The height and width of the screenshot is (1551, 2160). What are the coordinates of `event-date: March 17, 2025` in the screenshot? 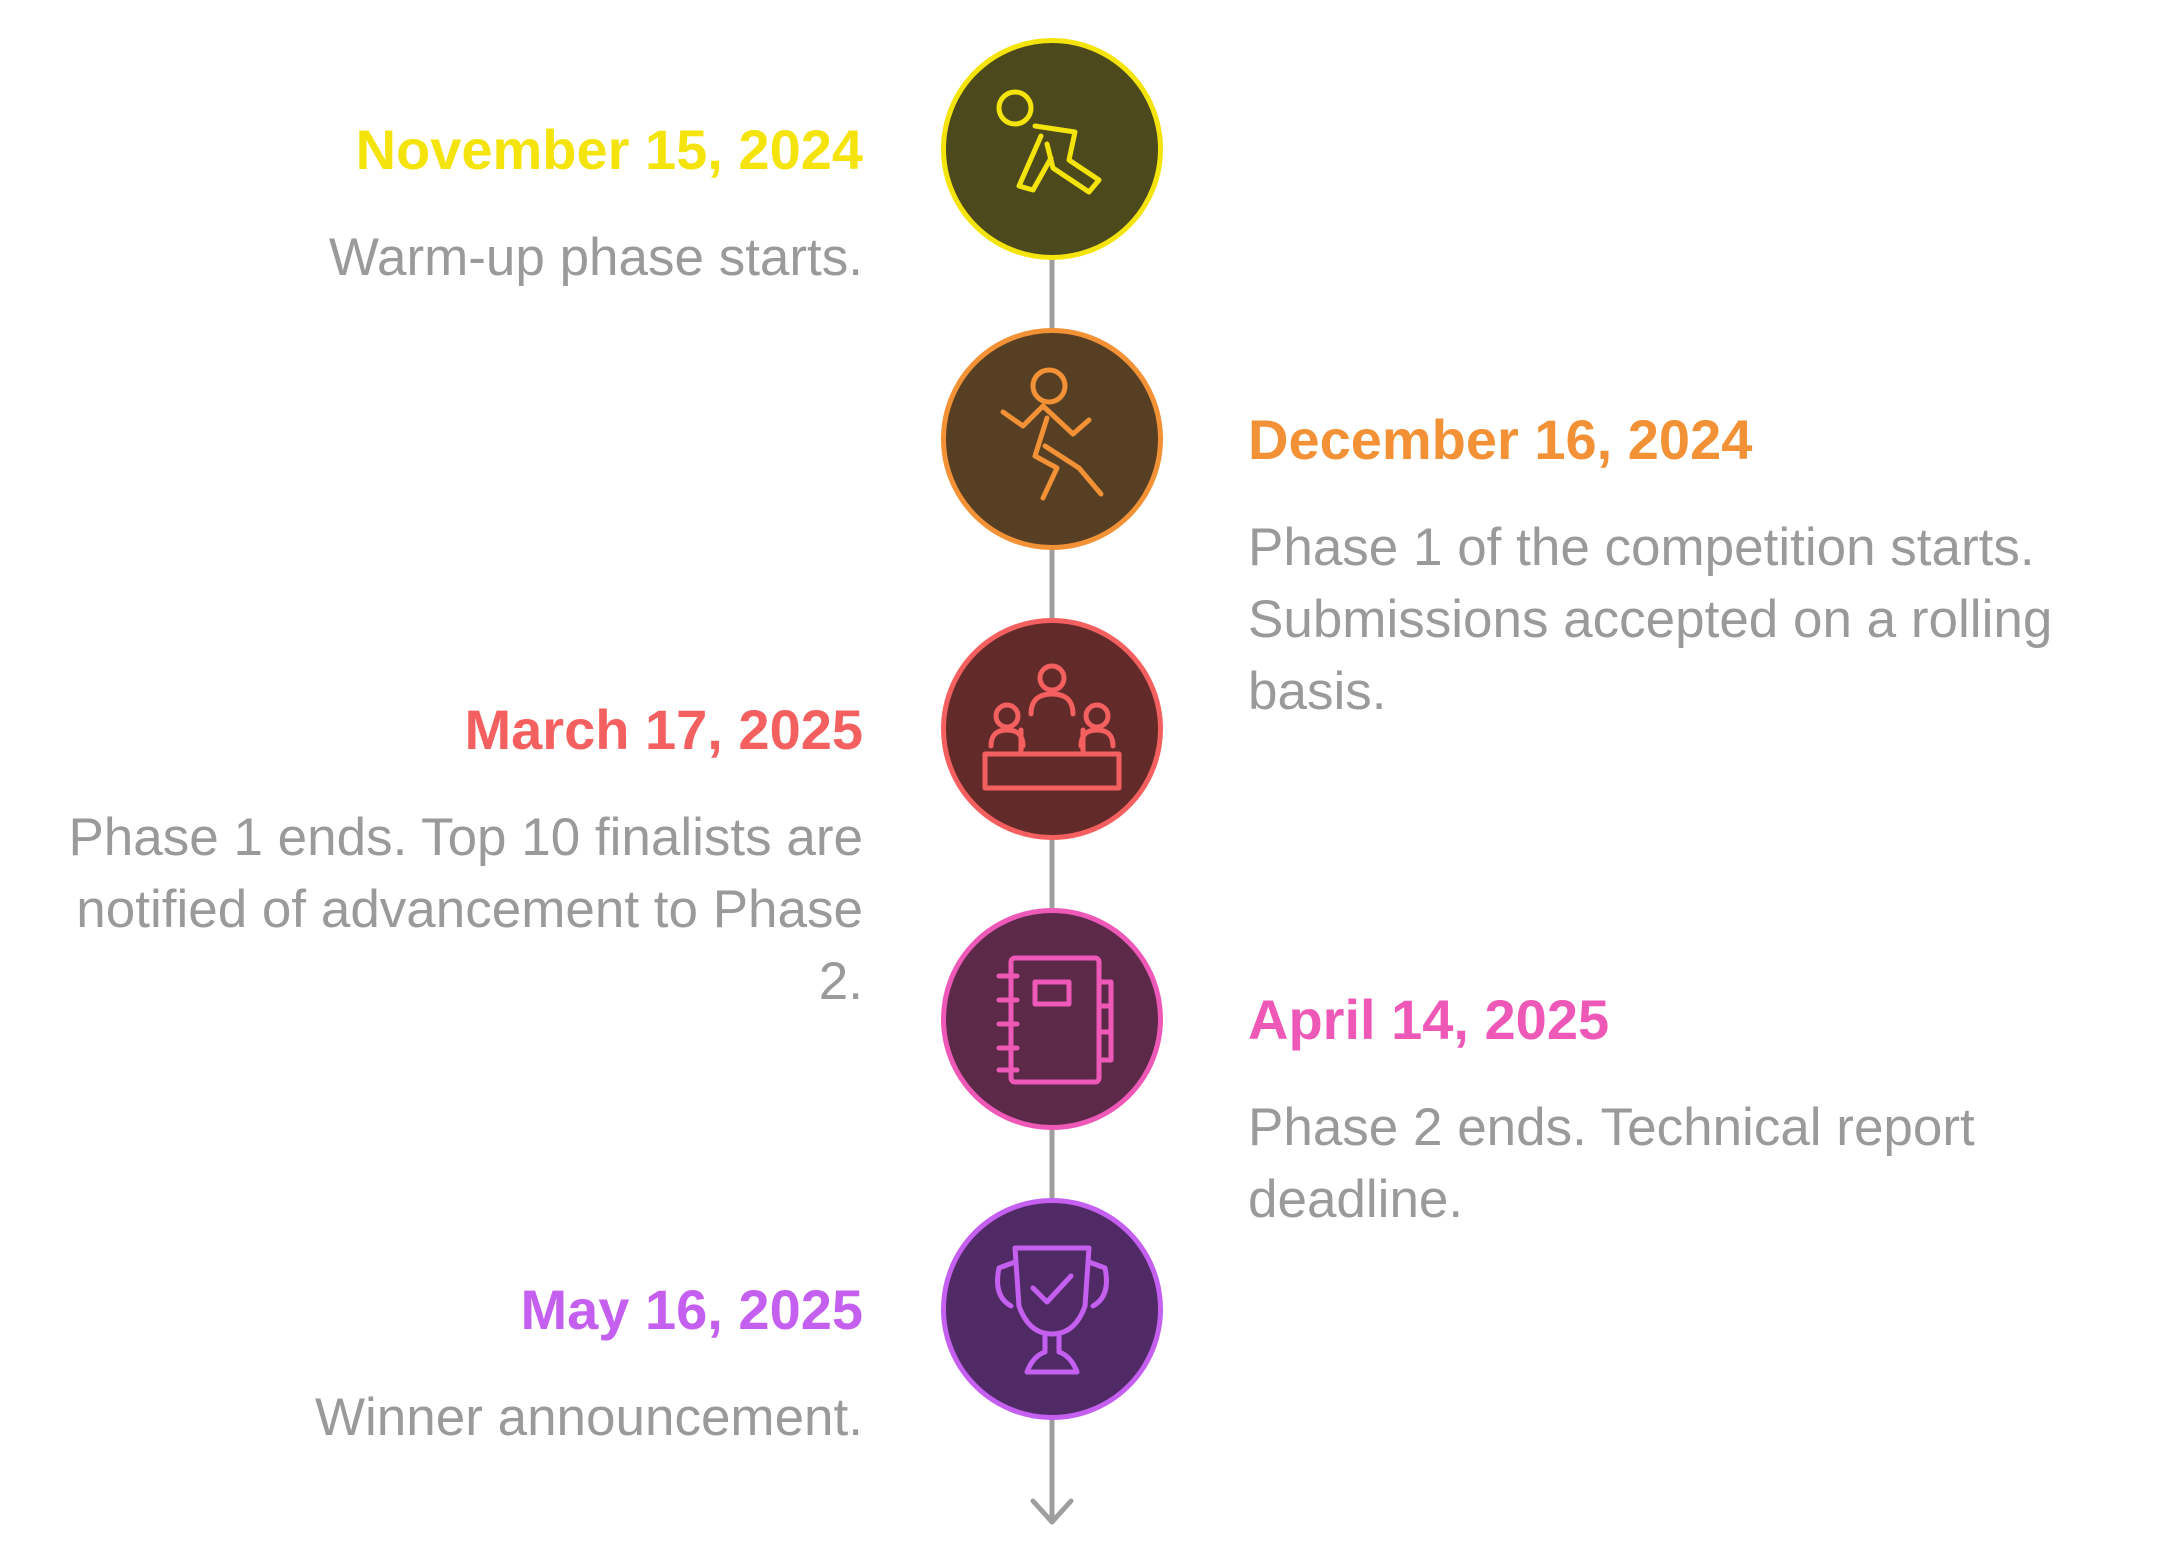 It's located at (663, 729).